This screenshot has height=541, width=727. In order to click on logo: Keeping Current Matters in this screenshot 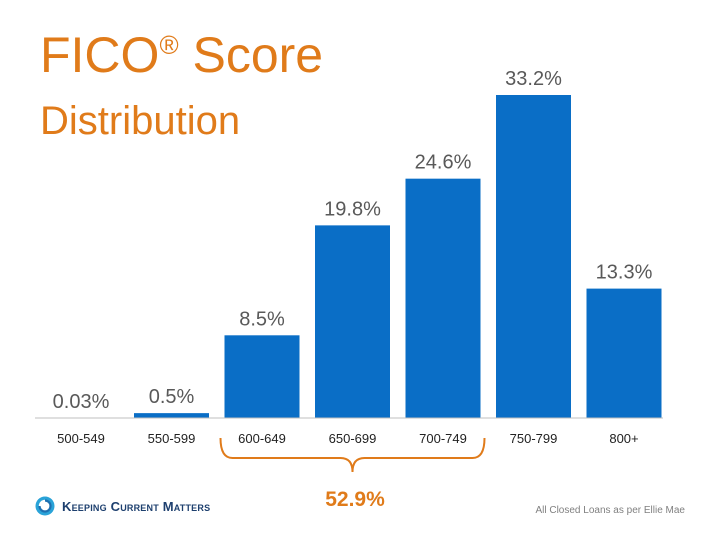, I will do `click(122, 506)`.